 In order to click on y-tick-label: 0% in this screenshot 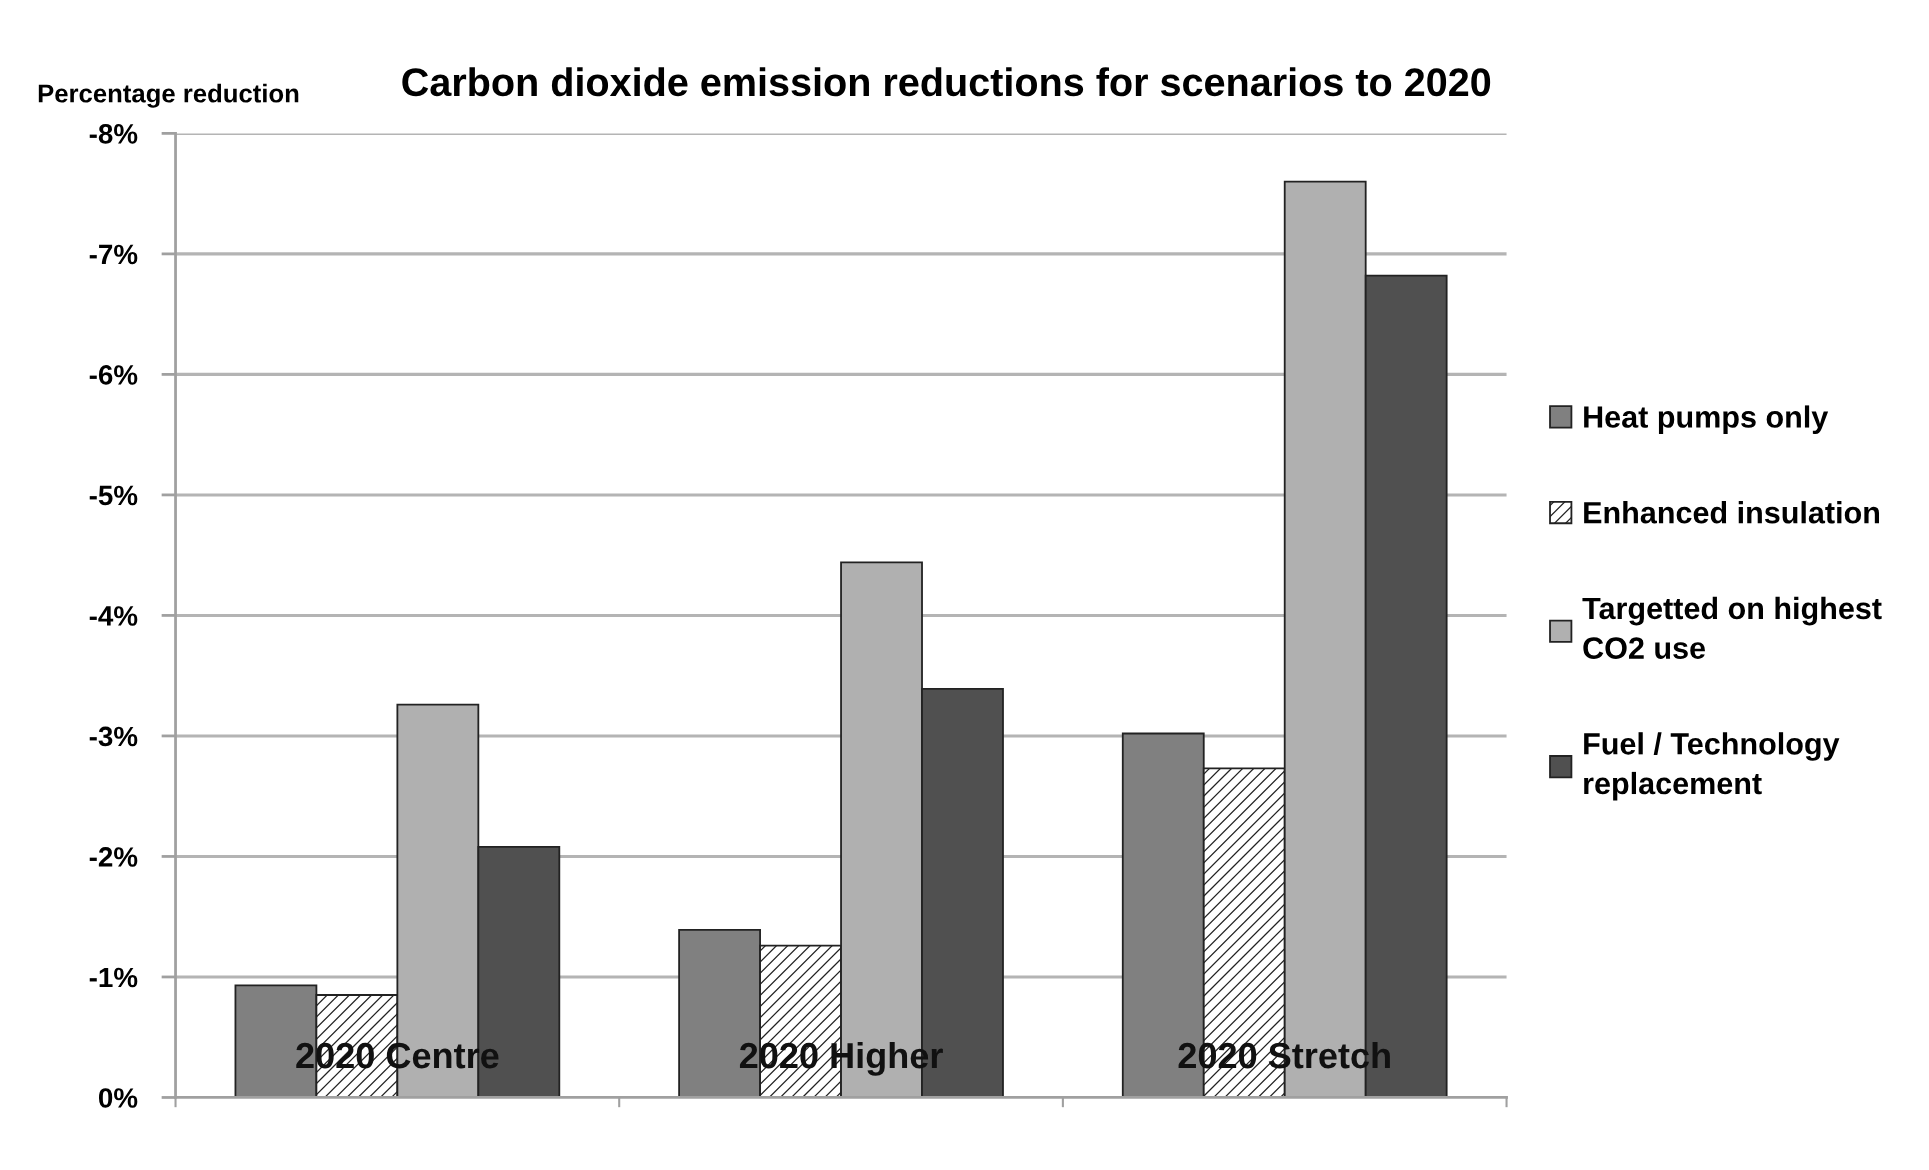, I will do `click(118, 1098)`.